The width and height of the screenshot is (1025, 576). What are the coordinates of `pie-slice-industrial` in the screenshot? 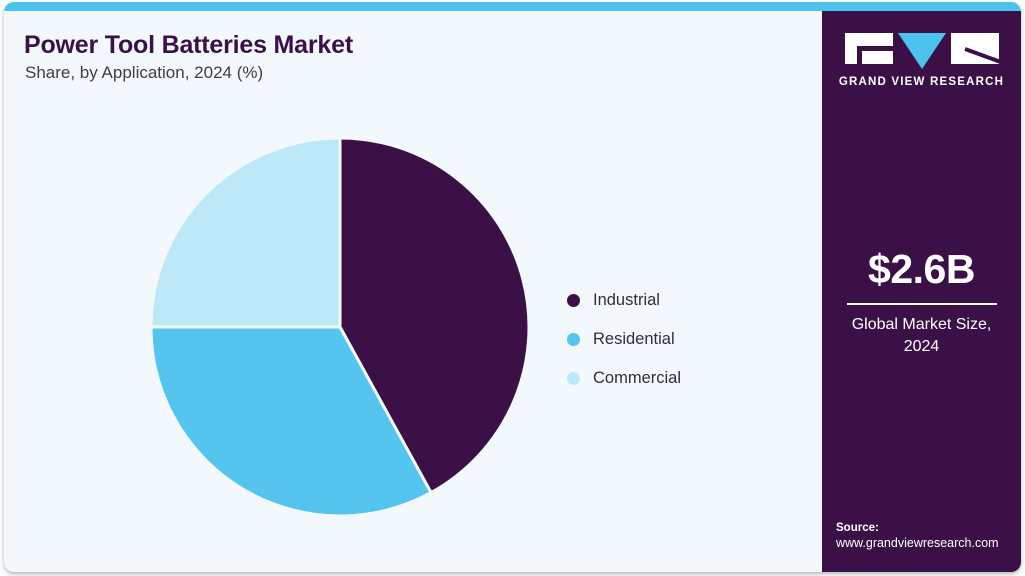 It's located at (434, 315).